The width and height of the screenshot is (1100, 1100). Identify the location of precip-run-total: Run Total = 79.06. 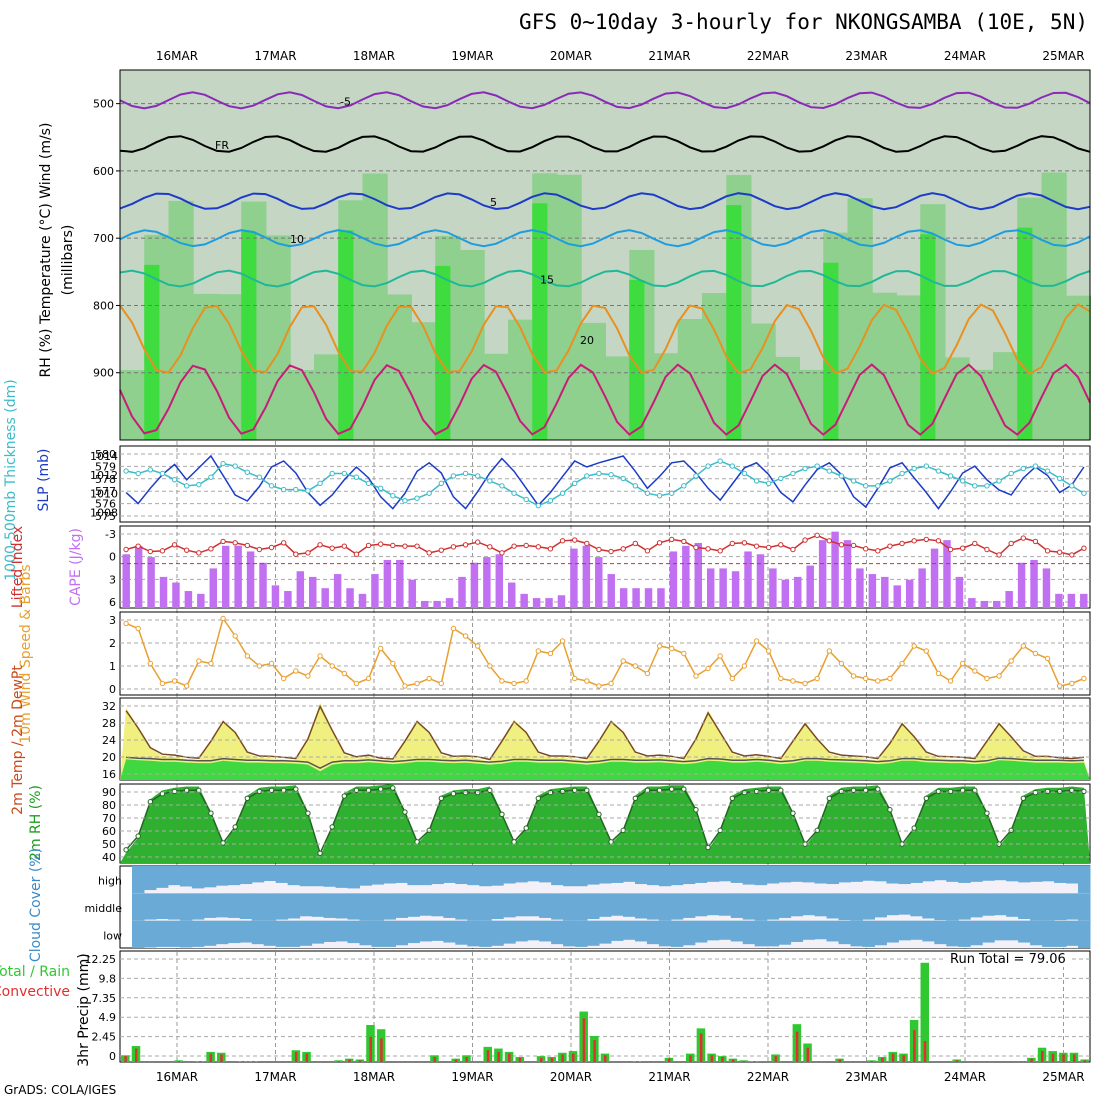
(1008, 959).